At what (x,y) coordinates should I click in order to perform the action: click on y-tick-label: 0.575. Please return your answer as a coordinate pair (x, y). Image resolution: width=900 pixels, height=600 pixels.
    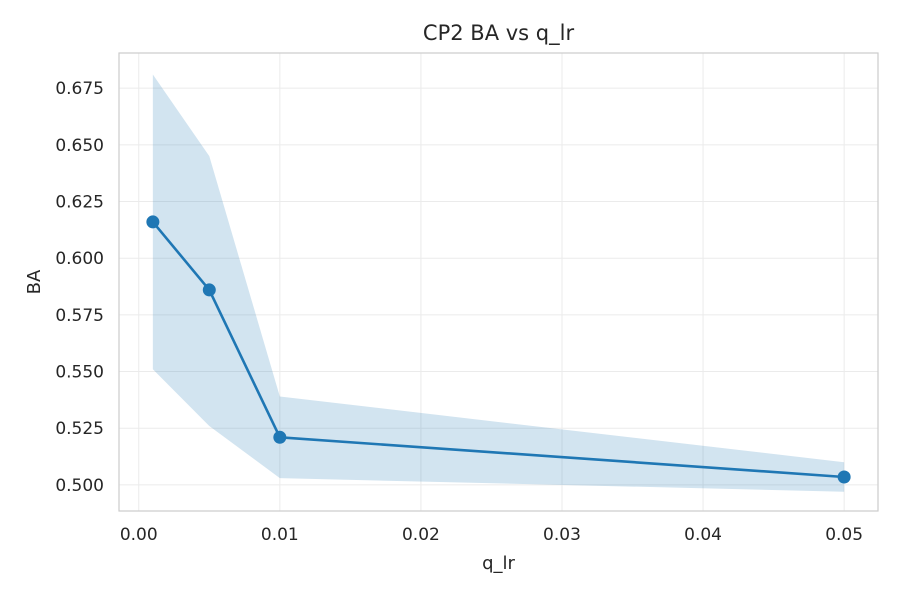
    Looking at the image, I should click on (79, 316).